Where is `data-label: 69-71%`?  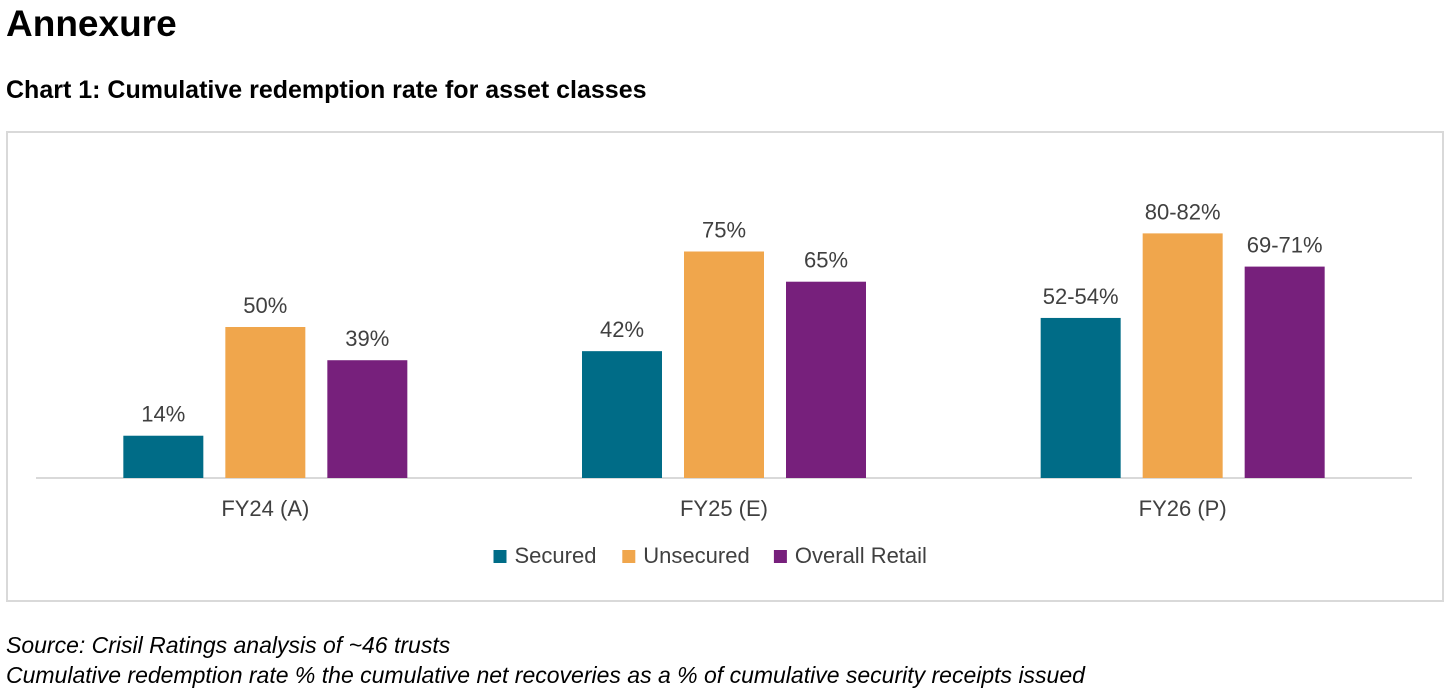
data-label: 69-71% is located at coordinates (1285, 245).